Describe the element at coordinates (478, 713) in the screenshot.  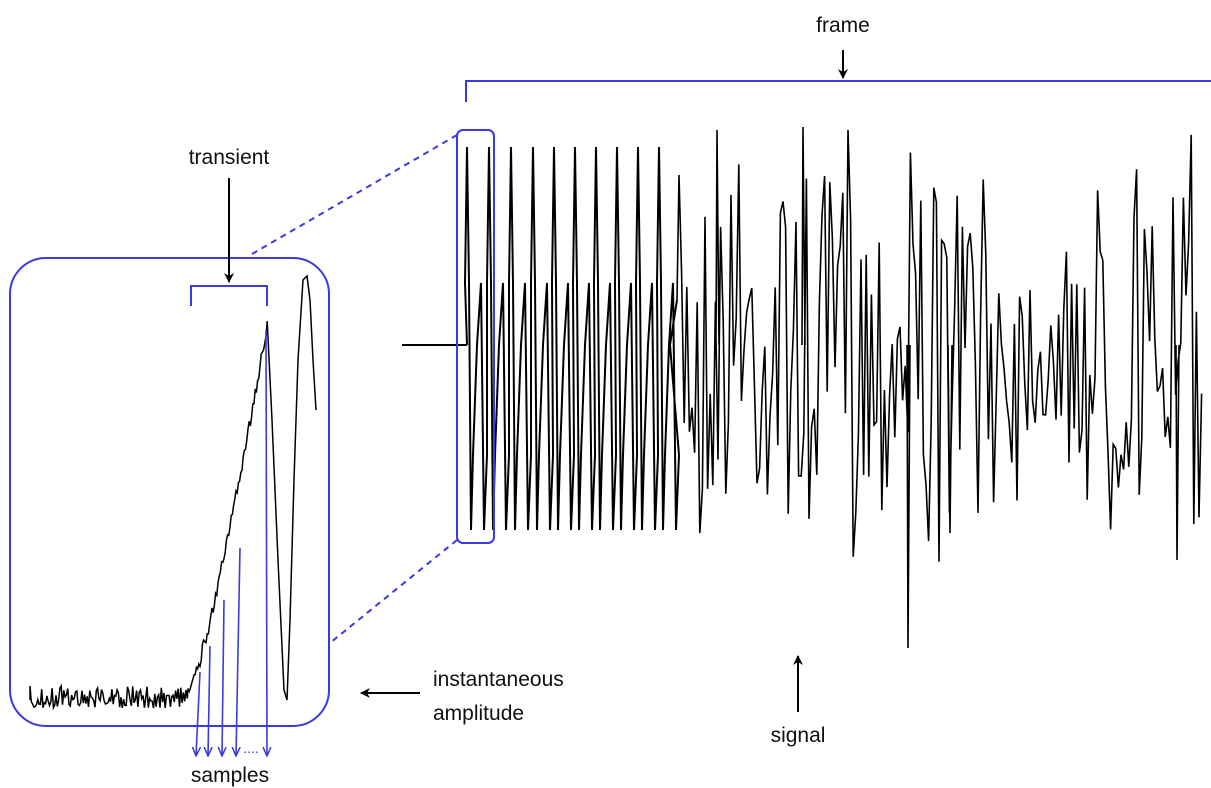
I see `instantaneous-amplitude-label-line2: amplitude` at that location.